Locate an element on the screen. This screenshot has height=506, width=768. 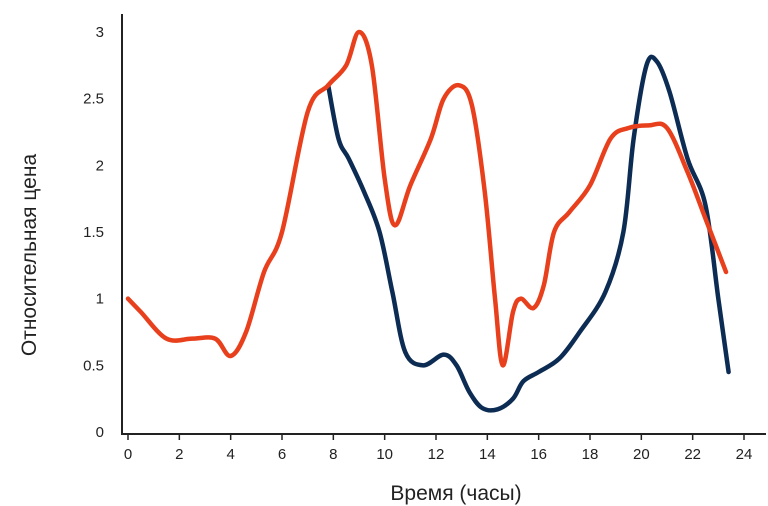
x-tick-label: 12 is located at coordinates (436, 454).